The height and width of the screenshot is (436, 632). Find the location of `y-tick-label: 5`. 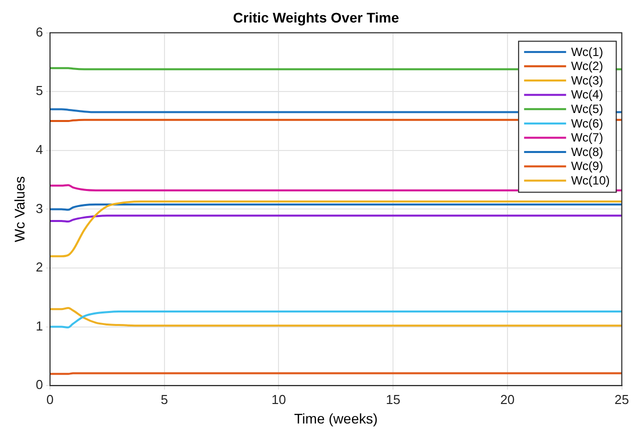

y-tick-label: 5 is located at coordinates (40, 90).